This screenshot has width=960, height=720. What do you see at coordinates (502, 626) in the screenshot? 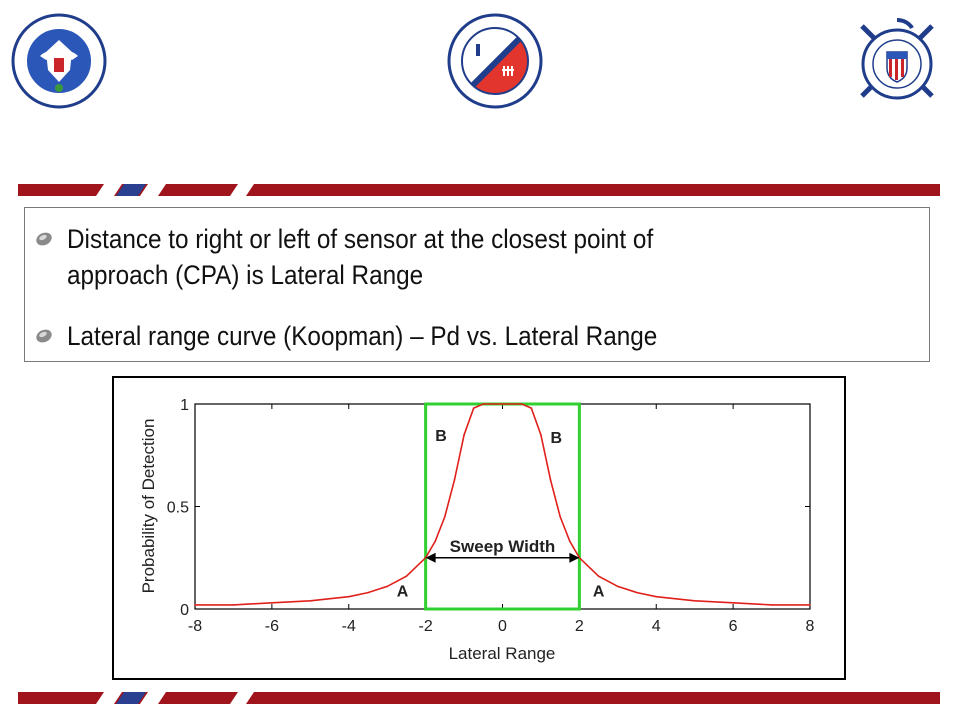
I see `x-tick-label: 0` at bounding box center [502, 626].